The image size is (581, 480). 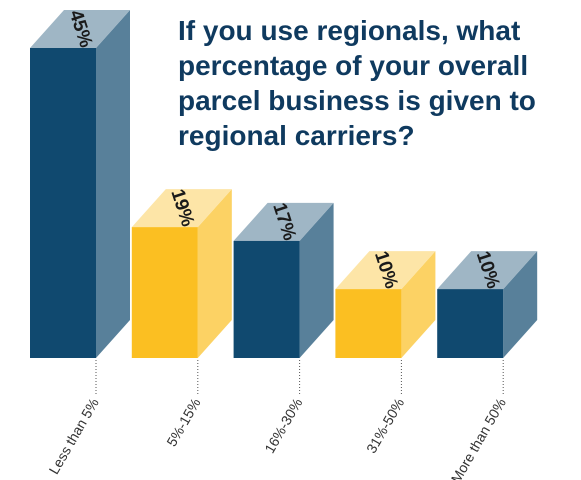 I want to click on x-tick-label: More than 50%, so click(x=478, y=437).